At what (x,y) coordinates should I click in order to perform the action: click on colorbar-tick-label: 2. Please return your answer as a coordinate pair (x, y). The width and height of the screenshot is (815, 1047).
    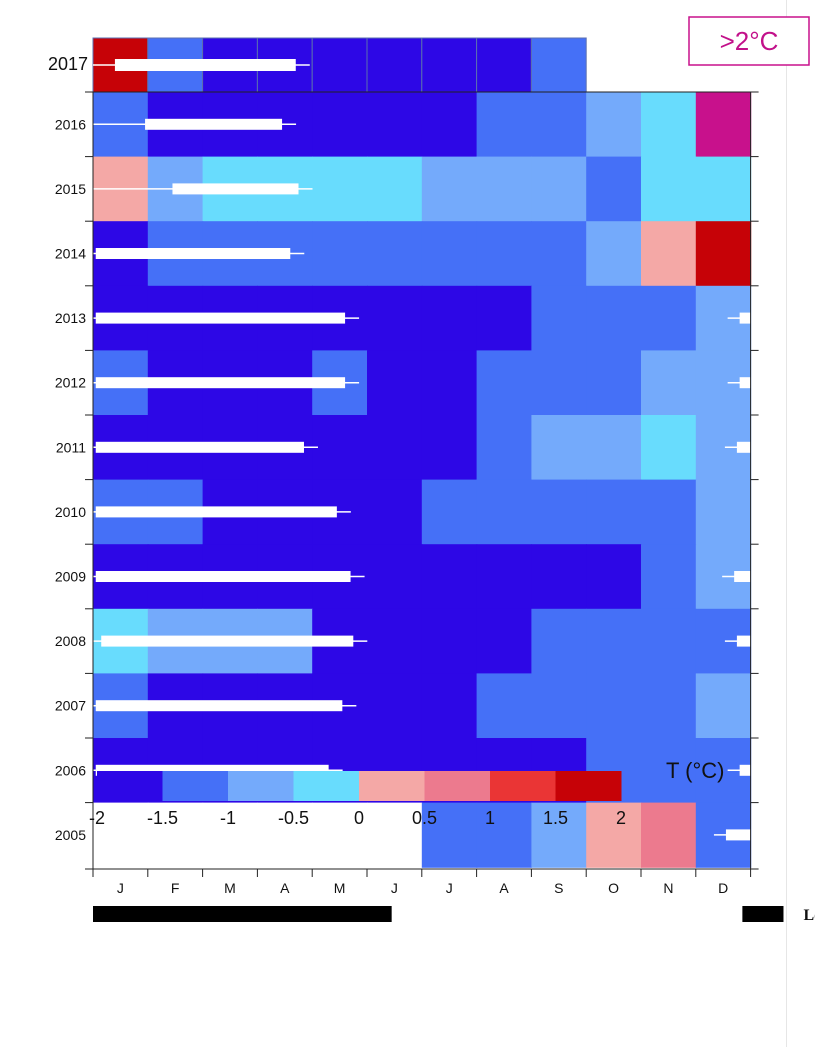
    Looking at the image, I should click on (621, 818).